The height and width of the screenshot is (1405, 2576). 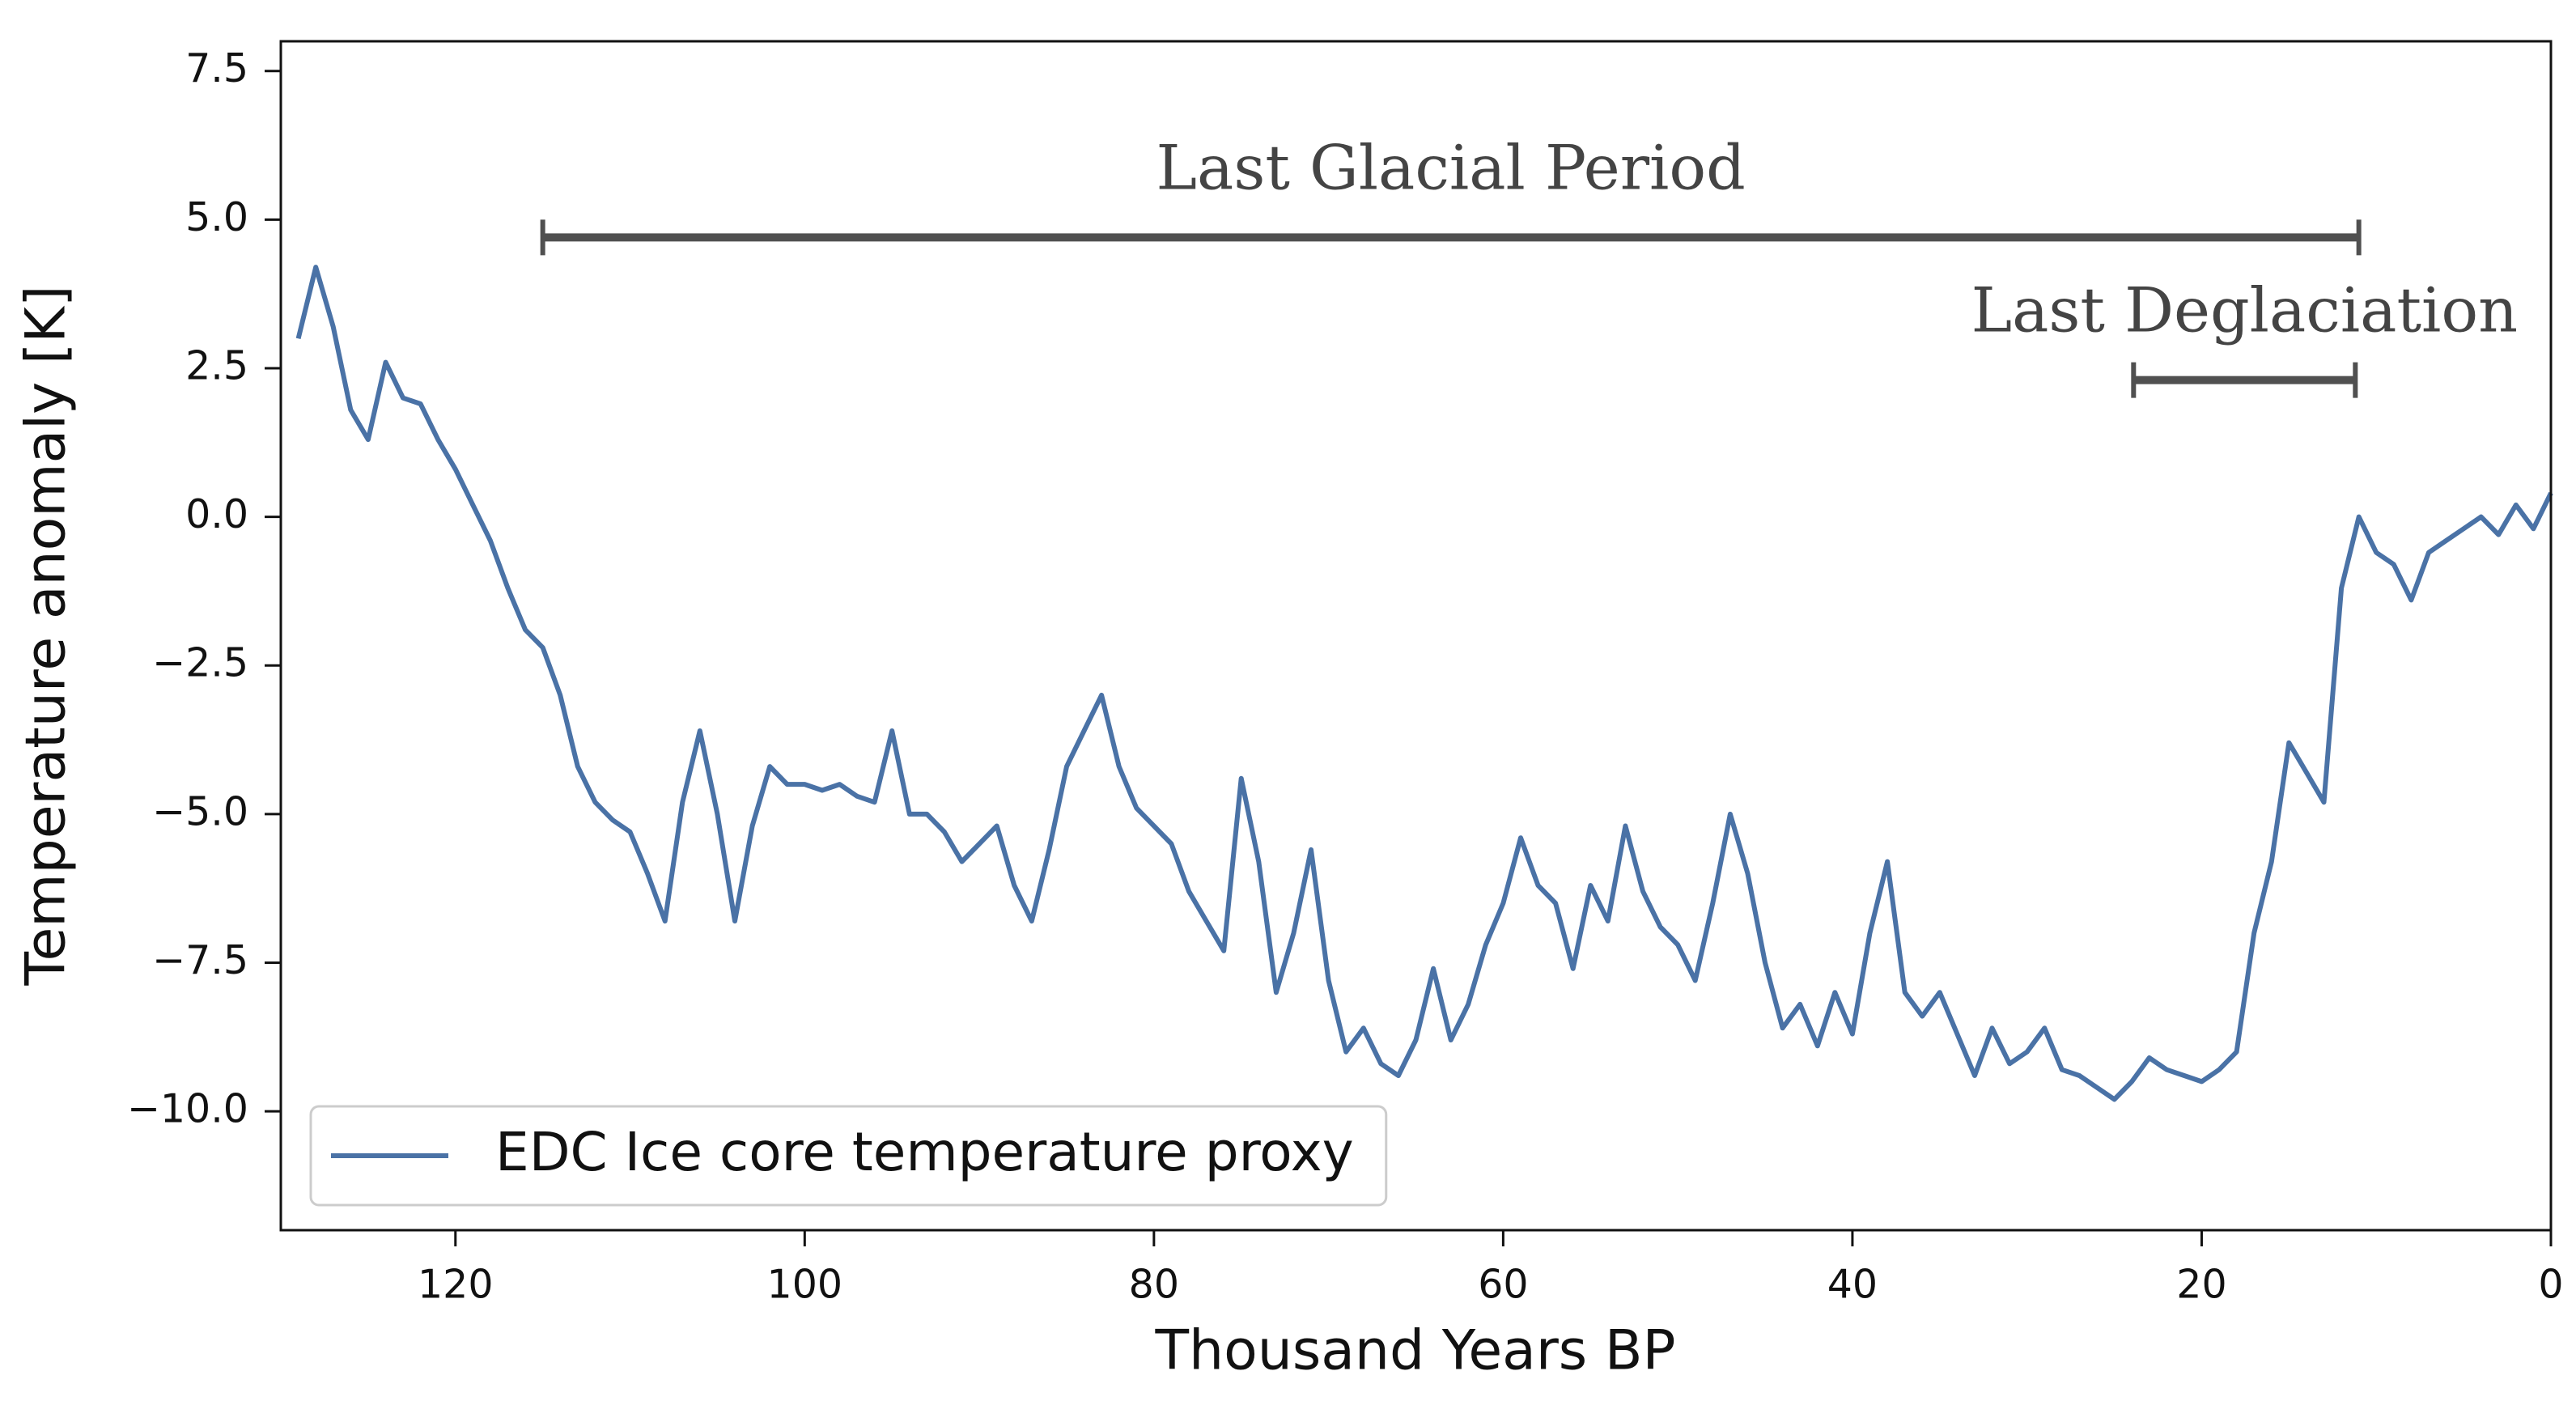 I want to click on x-tick-label: 20, so click(x=2201, y=1285).